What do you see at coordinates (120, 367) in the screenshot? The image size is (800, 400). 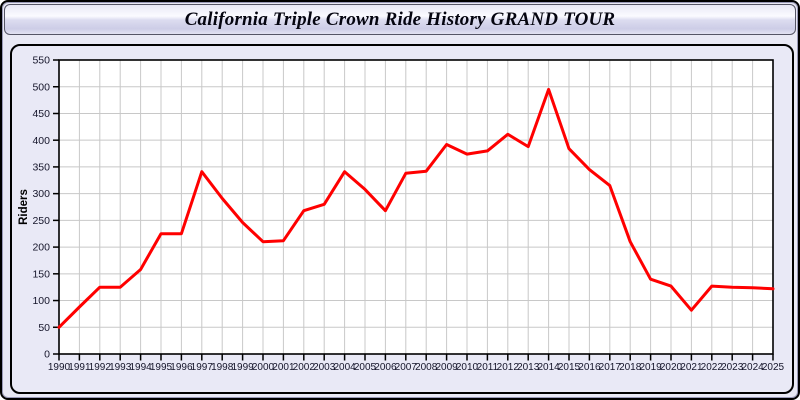 I see `x-tick-label: 1993` at bounding box center [120, 367].